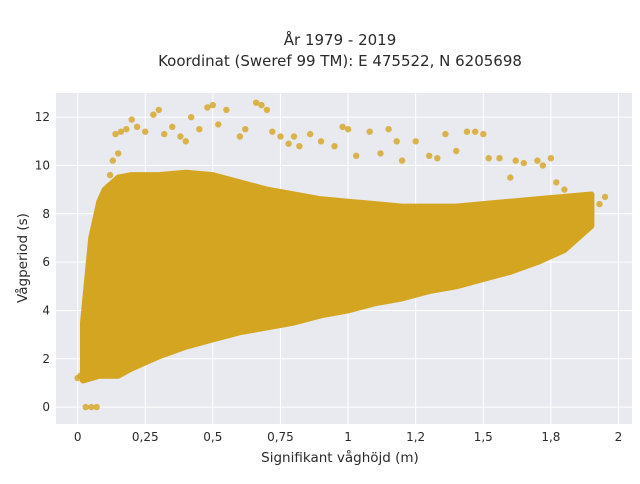 The width and height of the screenshot is (640, 484). Describe the element at coordinates (483, 437) in the screenshot. I see `x-tick-label: 1,5` at that location.